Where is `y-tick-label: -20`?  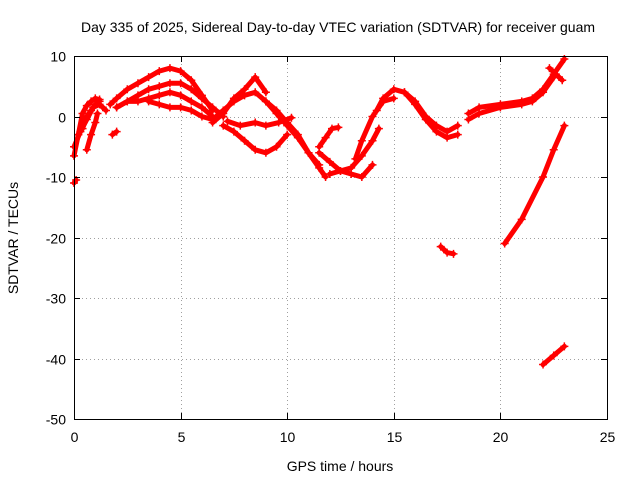
y-tick-label: -20 is located at coordinates (56, 239).